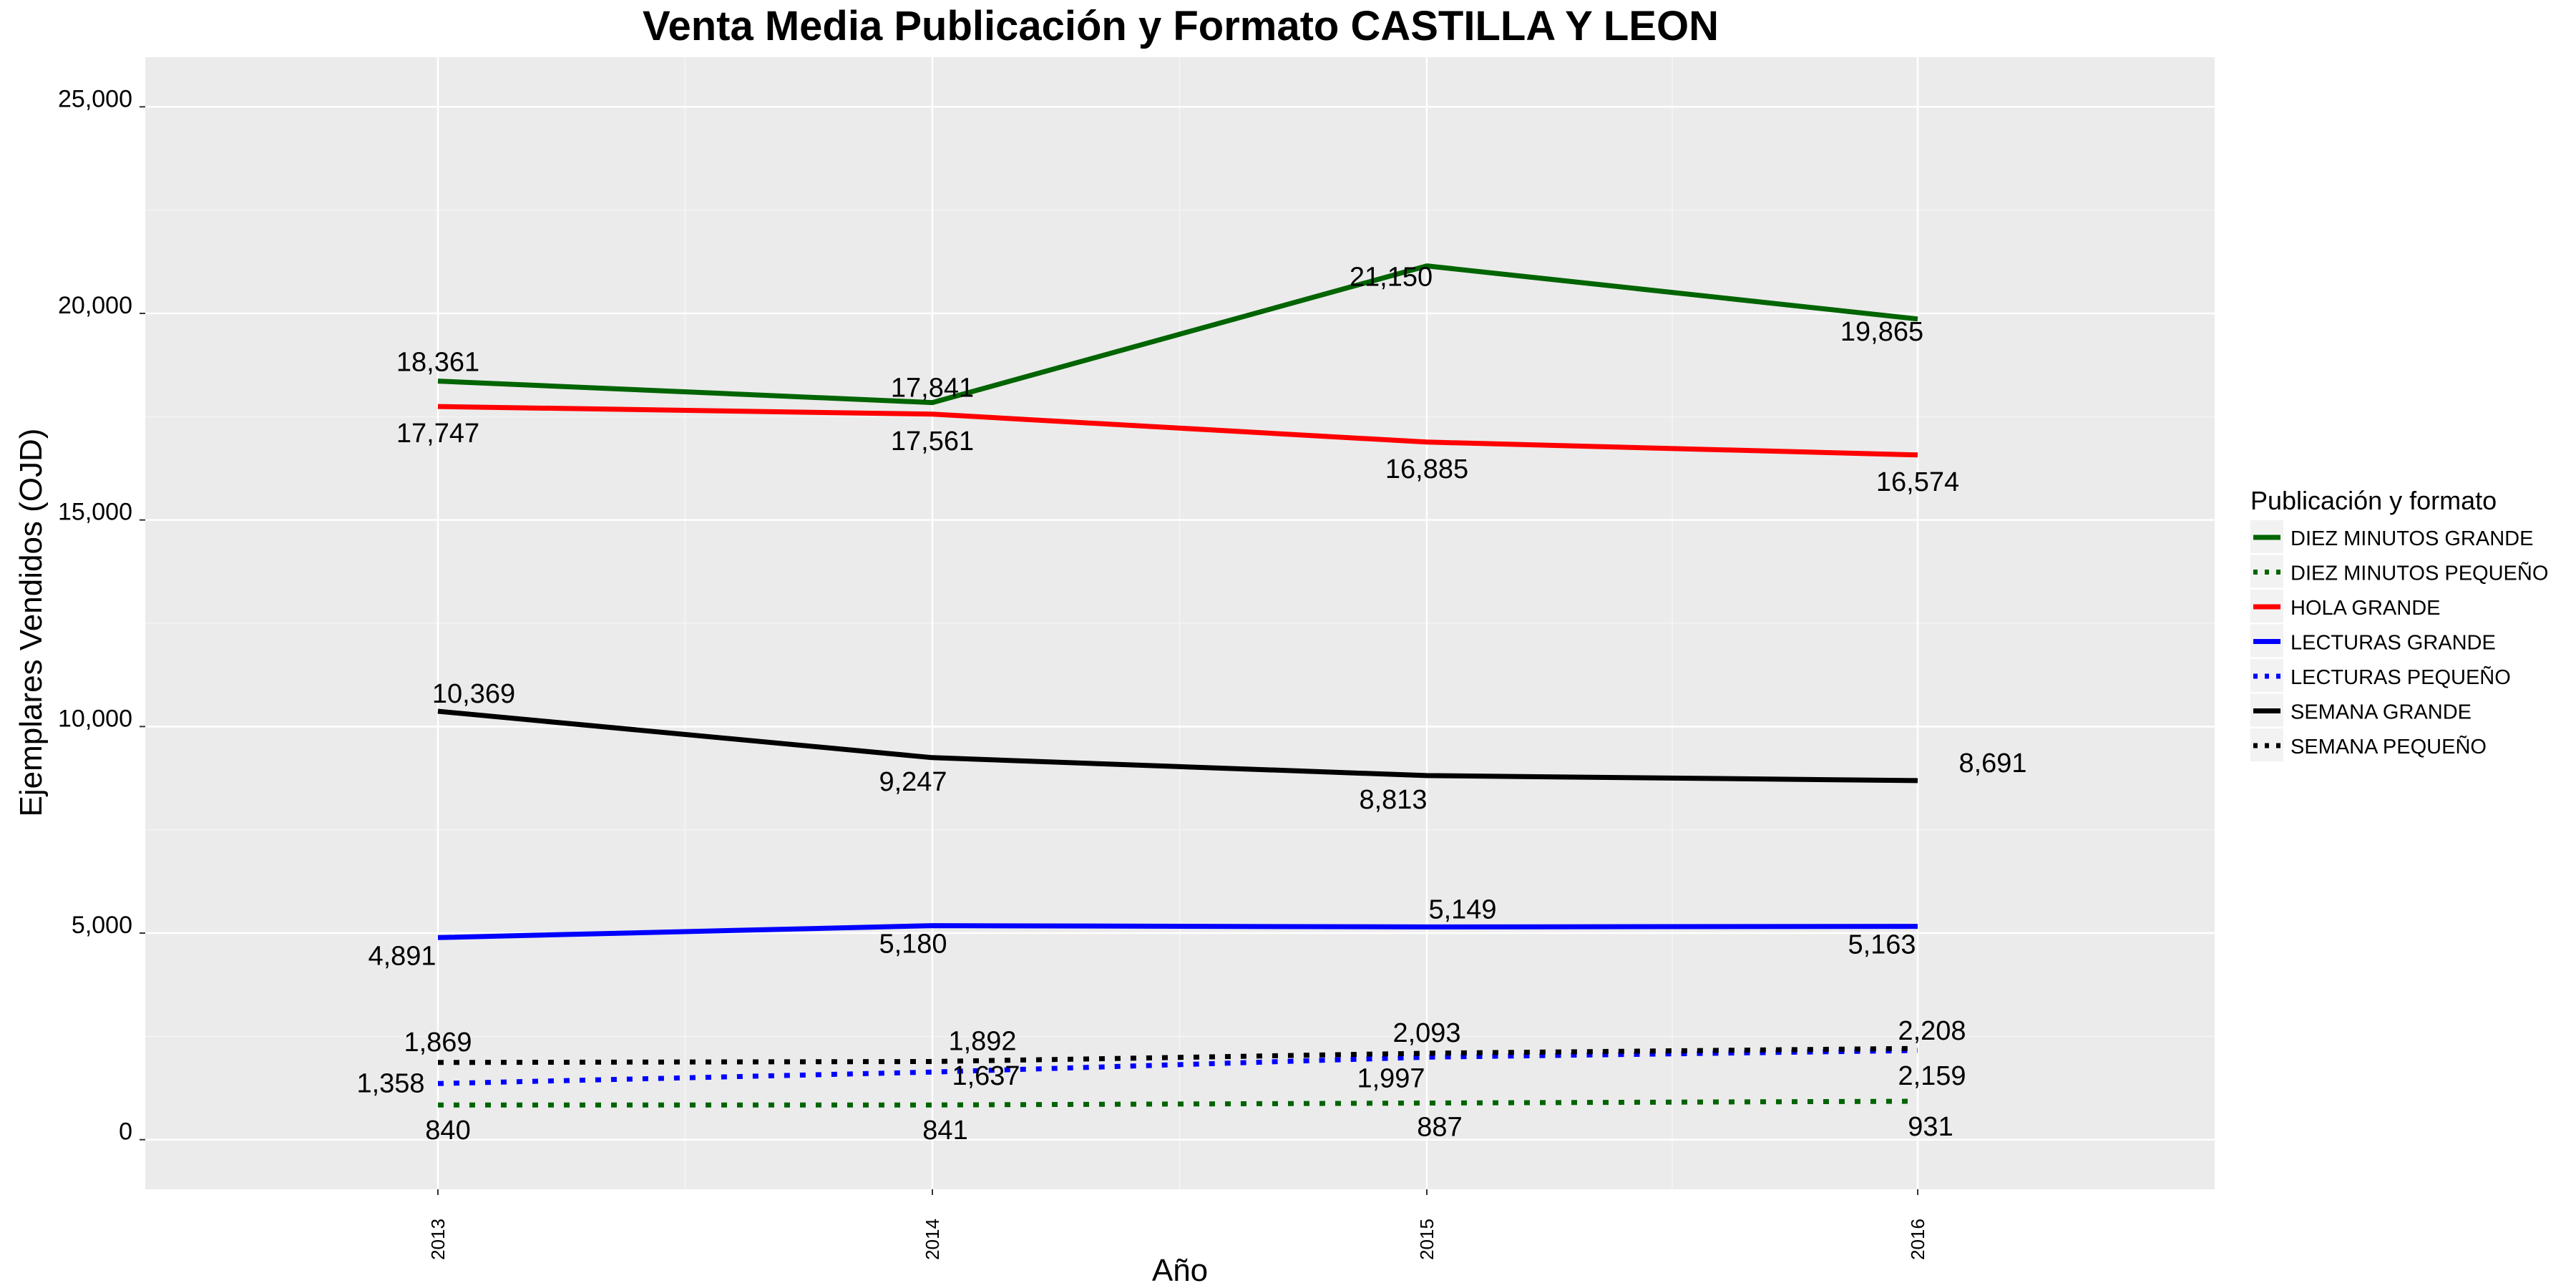 The width and height of the screenshot is (2576, 1288). I want to click on data-label: 1,869, so click(438, 1043).